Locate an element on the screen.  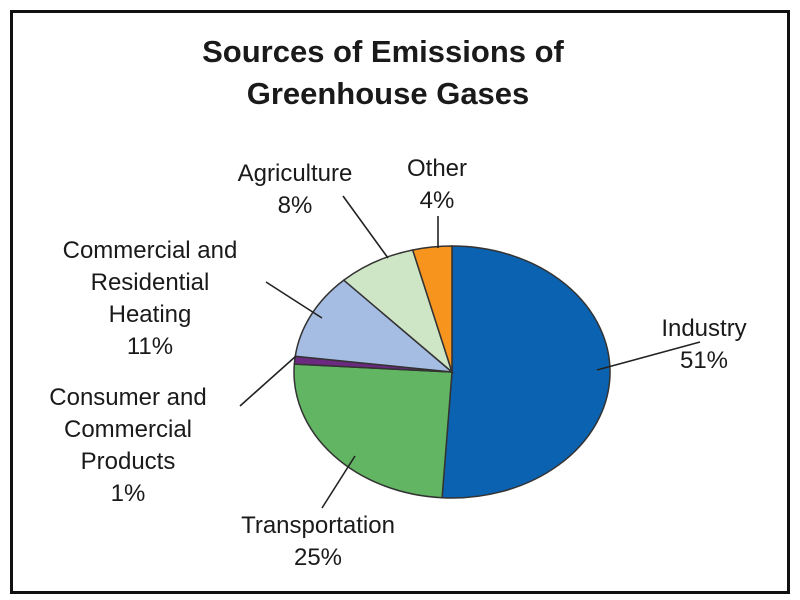
chart-title-line-2: Greenhouse Gases is located at coordinates (388, 93).